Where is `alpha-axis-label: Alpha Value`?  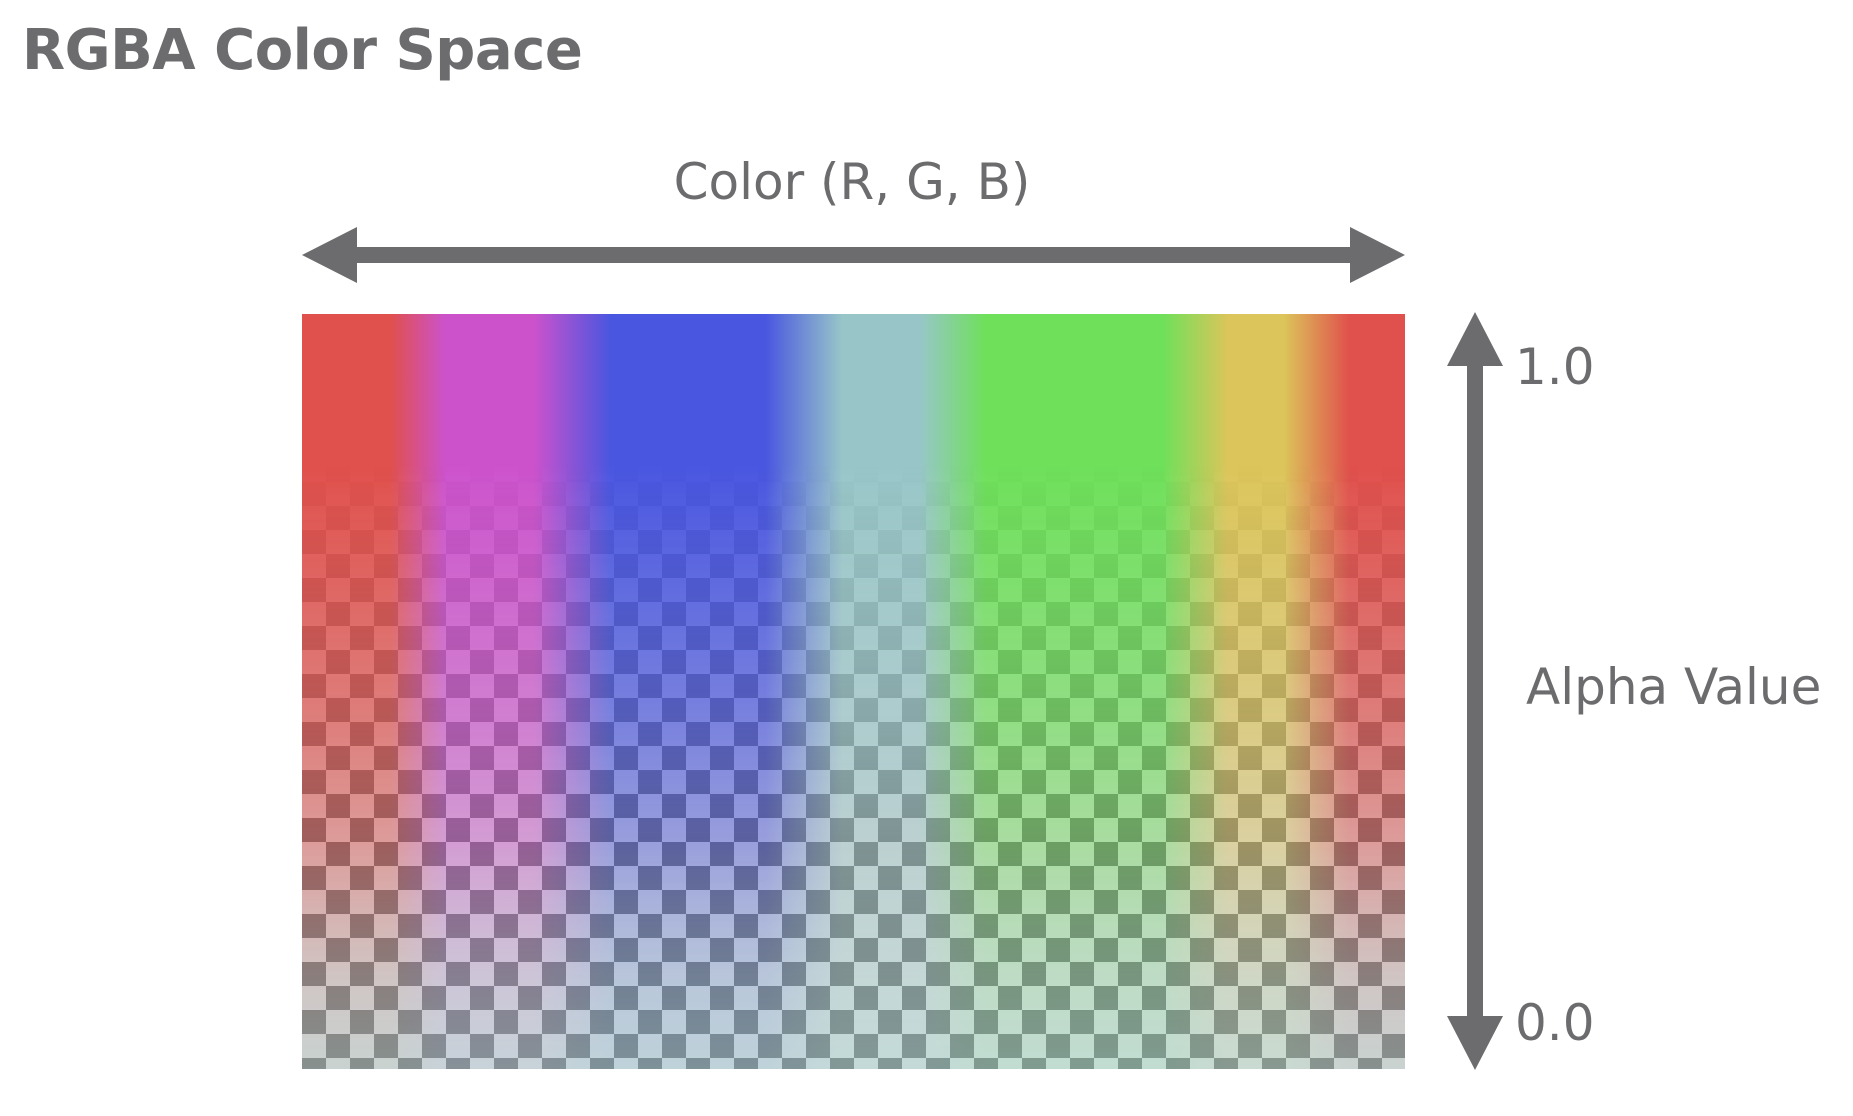 alpha-axis-label: Alpha Value is located at coordinates (1674, 687).